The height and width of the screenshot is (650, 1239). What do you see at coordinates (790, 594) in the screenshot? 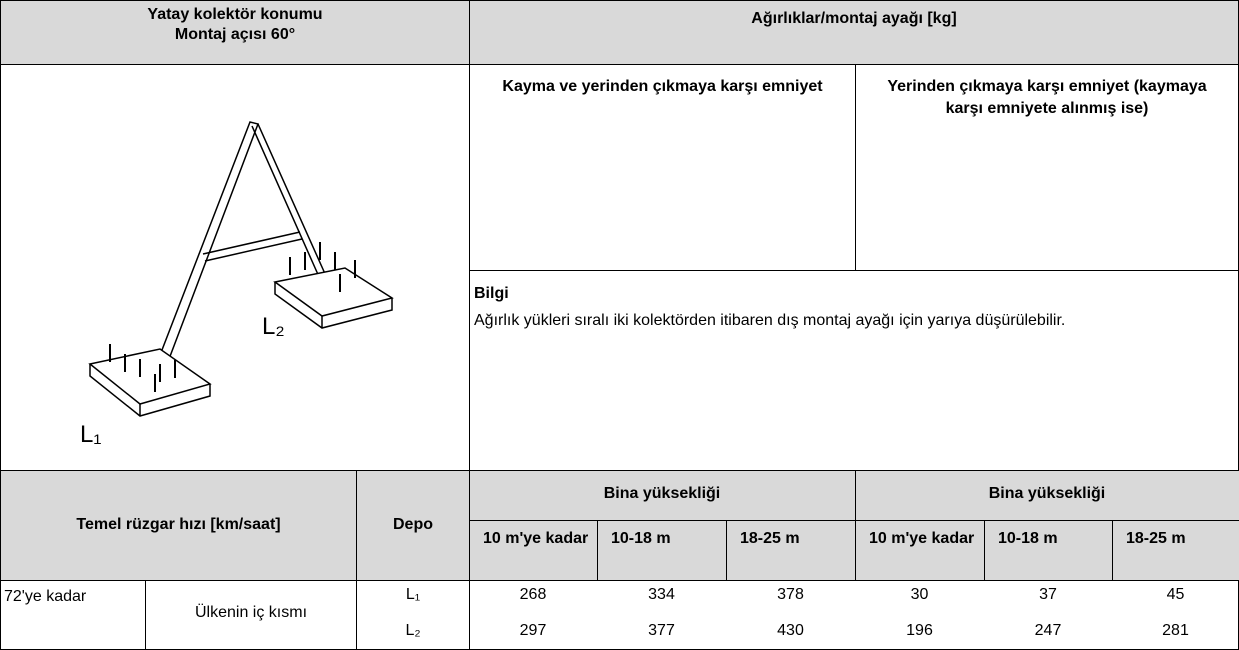
I see `value: 378` at bounding box center [790, 594].